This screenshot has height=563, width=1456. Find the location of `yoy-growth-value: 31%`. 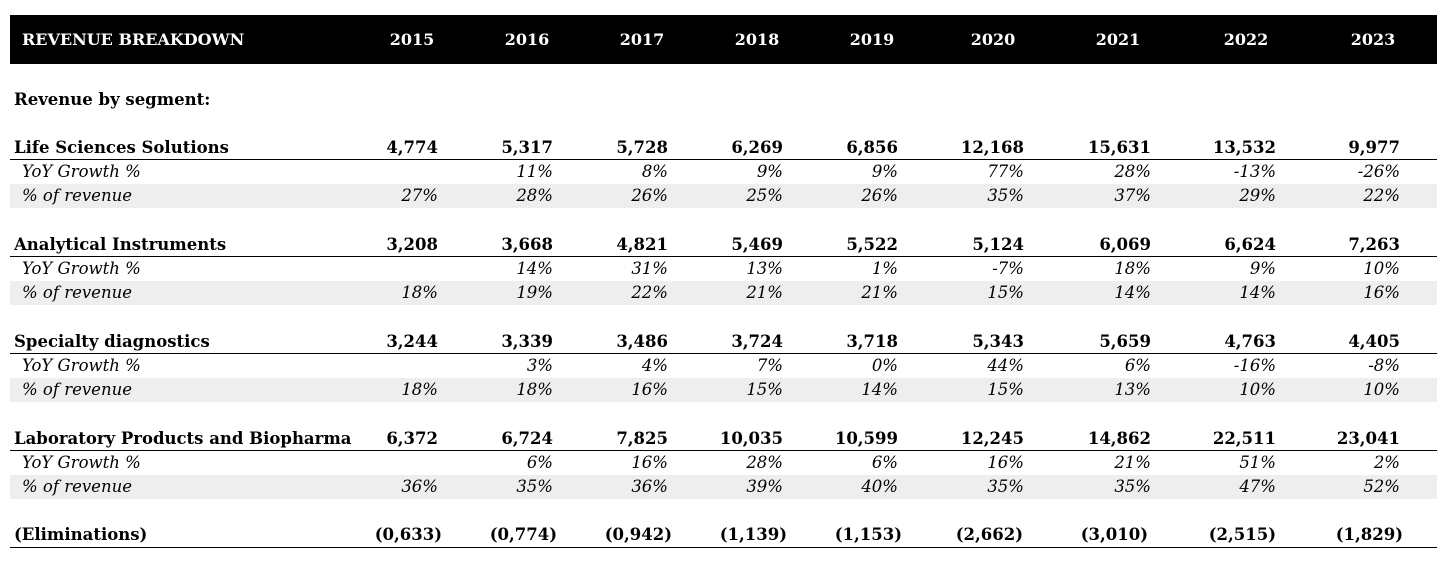

yoy-growth-value: 31% is located at coordinates (649, 268).